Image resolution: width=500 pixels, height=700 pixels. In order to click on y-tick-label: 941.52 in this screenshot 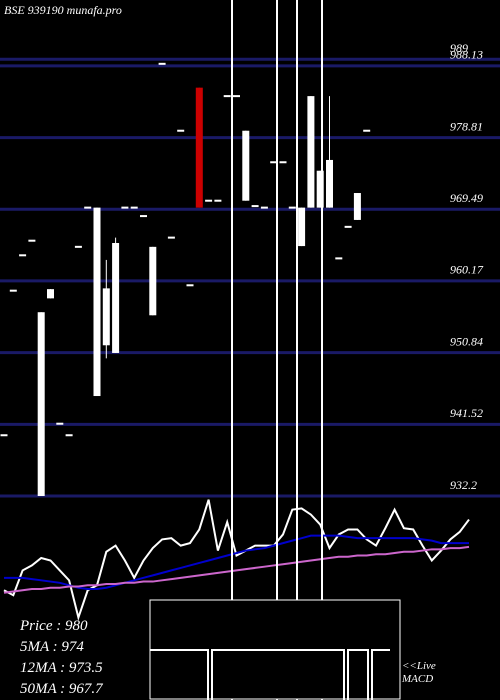, I will do `click(466, 413)`.